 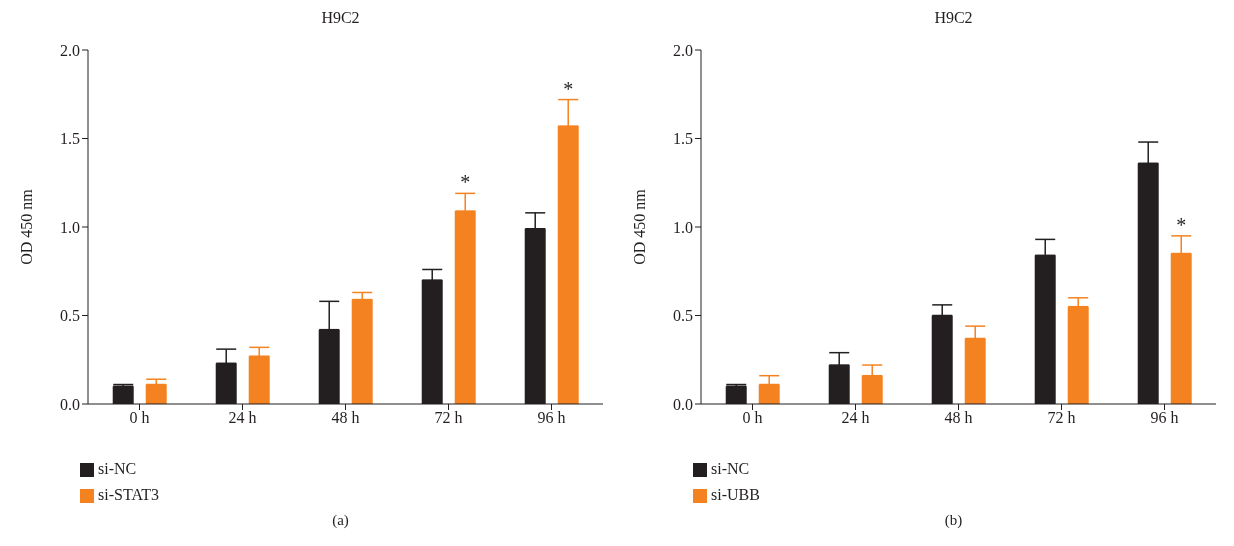 What do you see at coordinates (340, 520) in the screenshot?
I see `text: (a)` at bounding box center [340, 520].